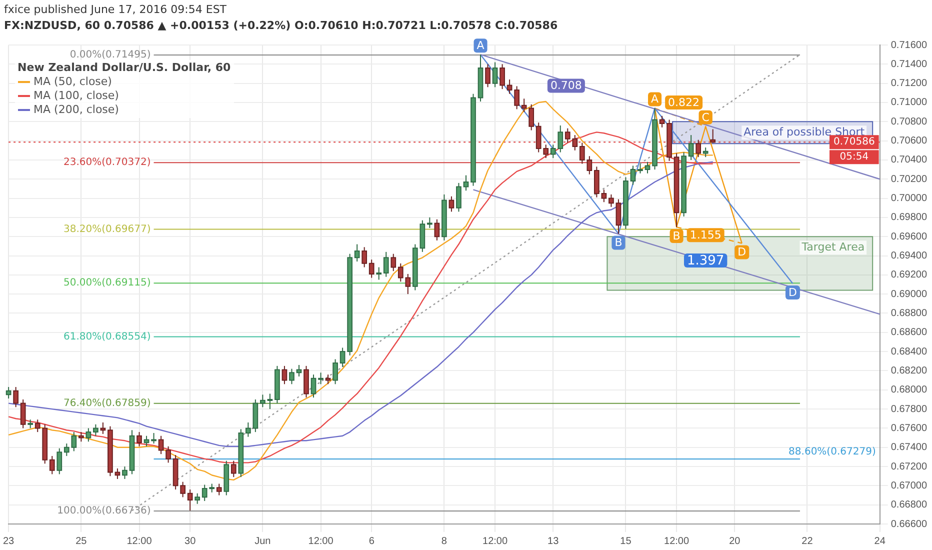  Describe the element at coordinates (808, 541) in the screenshot. I see `x-tick-label: 22` at that location.